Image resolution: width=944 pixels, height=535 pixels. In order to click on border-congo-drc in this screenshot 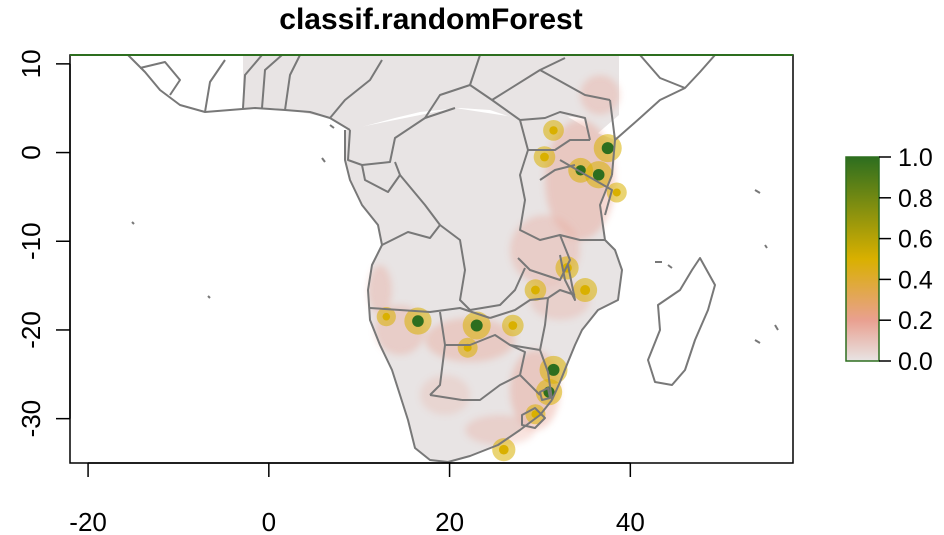, I will do `click(411, 210)`.